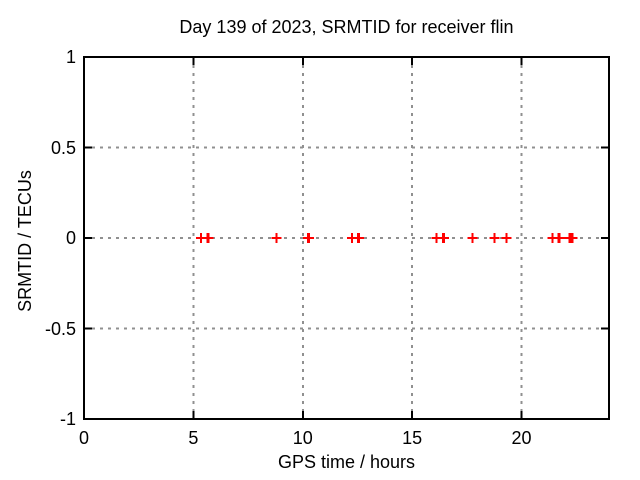 The image size is (640, 480). Describe the element at coordinates (83, 438) in the screenshot. I see `x-tick-label: 0` at that location.